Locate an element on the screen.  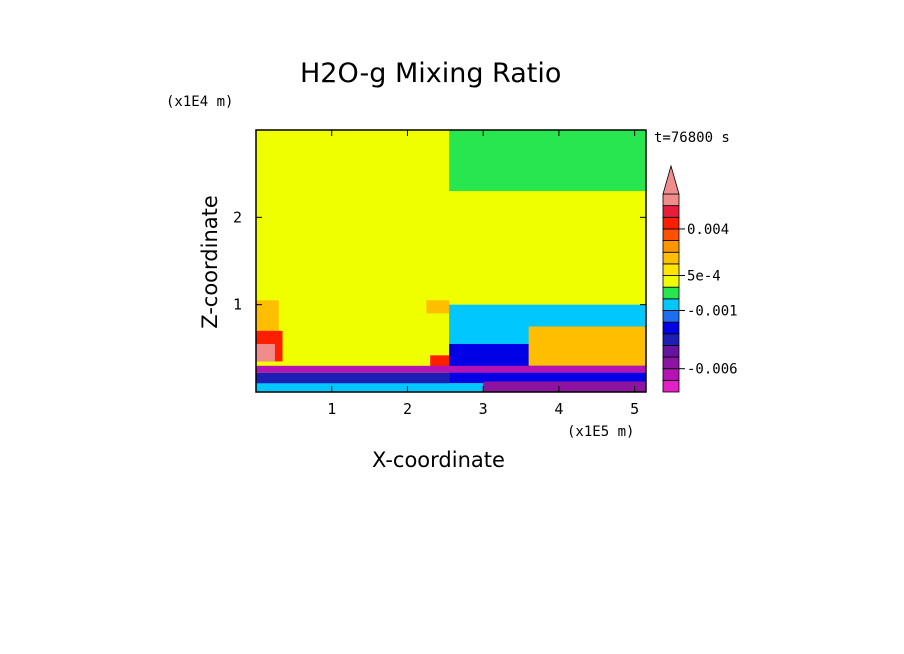
y-axis-unit: (x1E4 m) is located at coordinates (200, 102).